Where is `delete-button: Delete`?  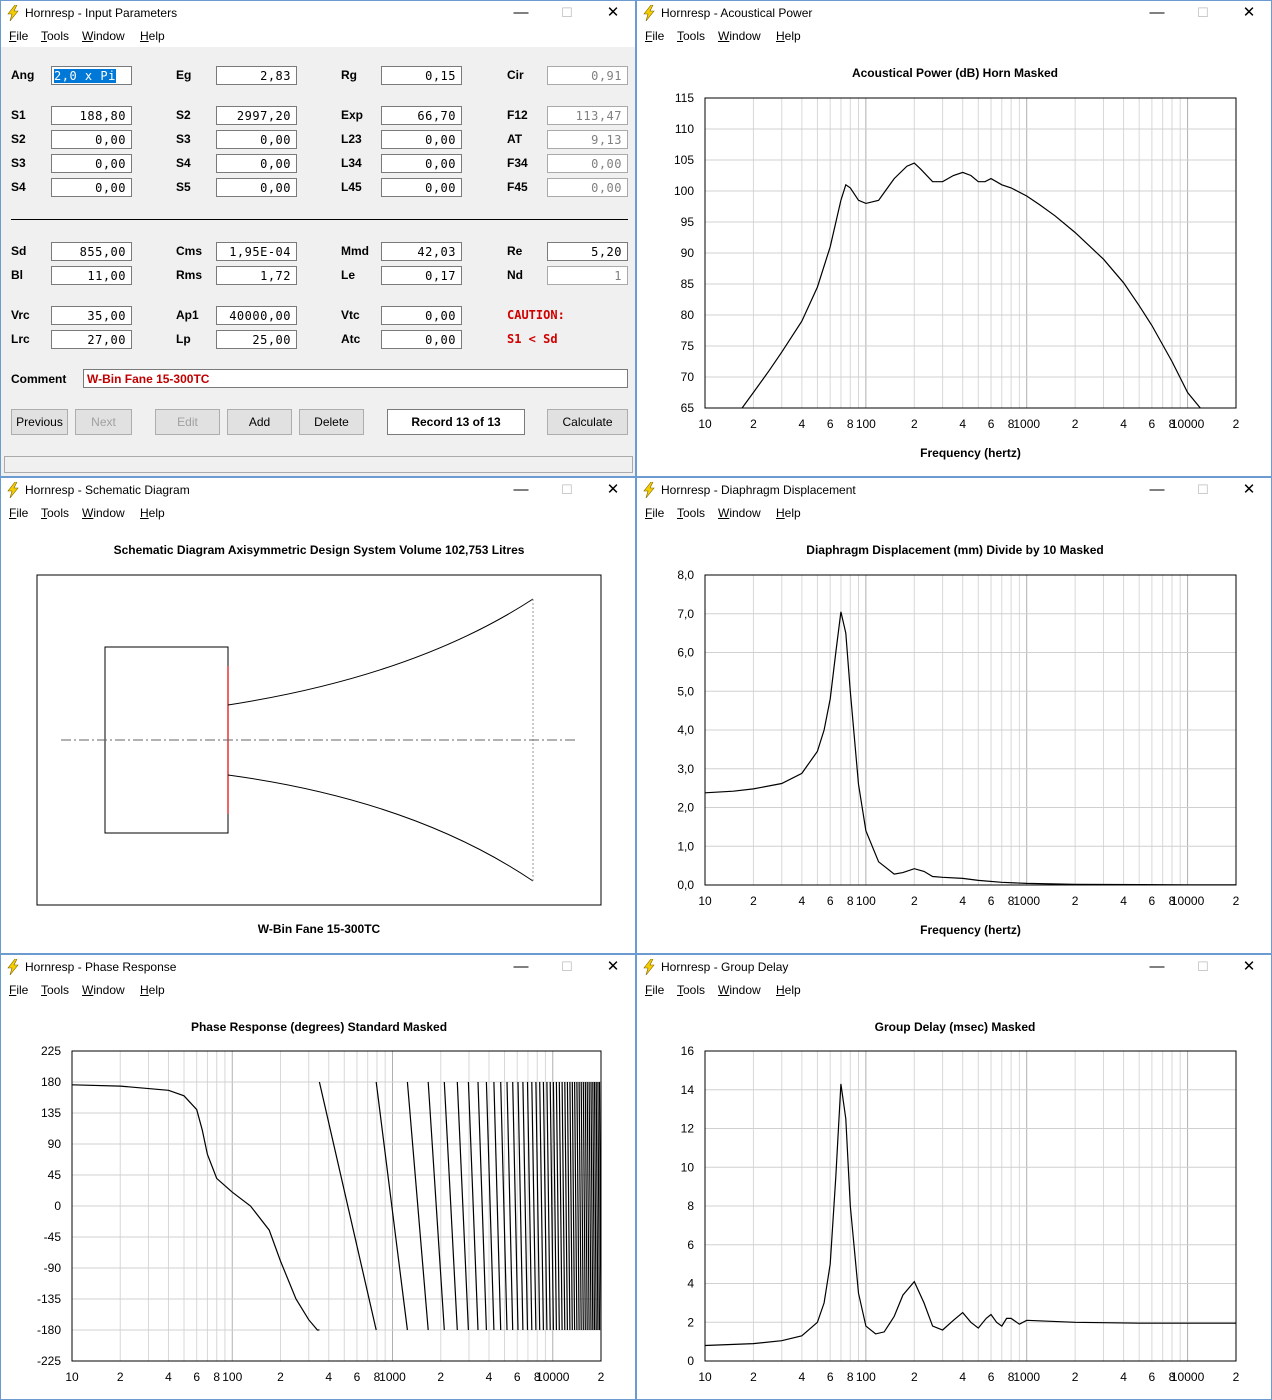
delete-button: Delete is located at coordinates (331, 422).